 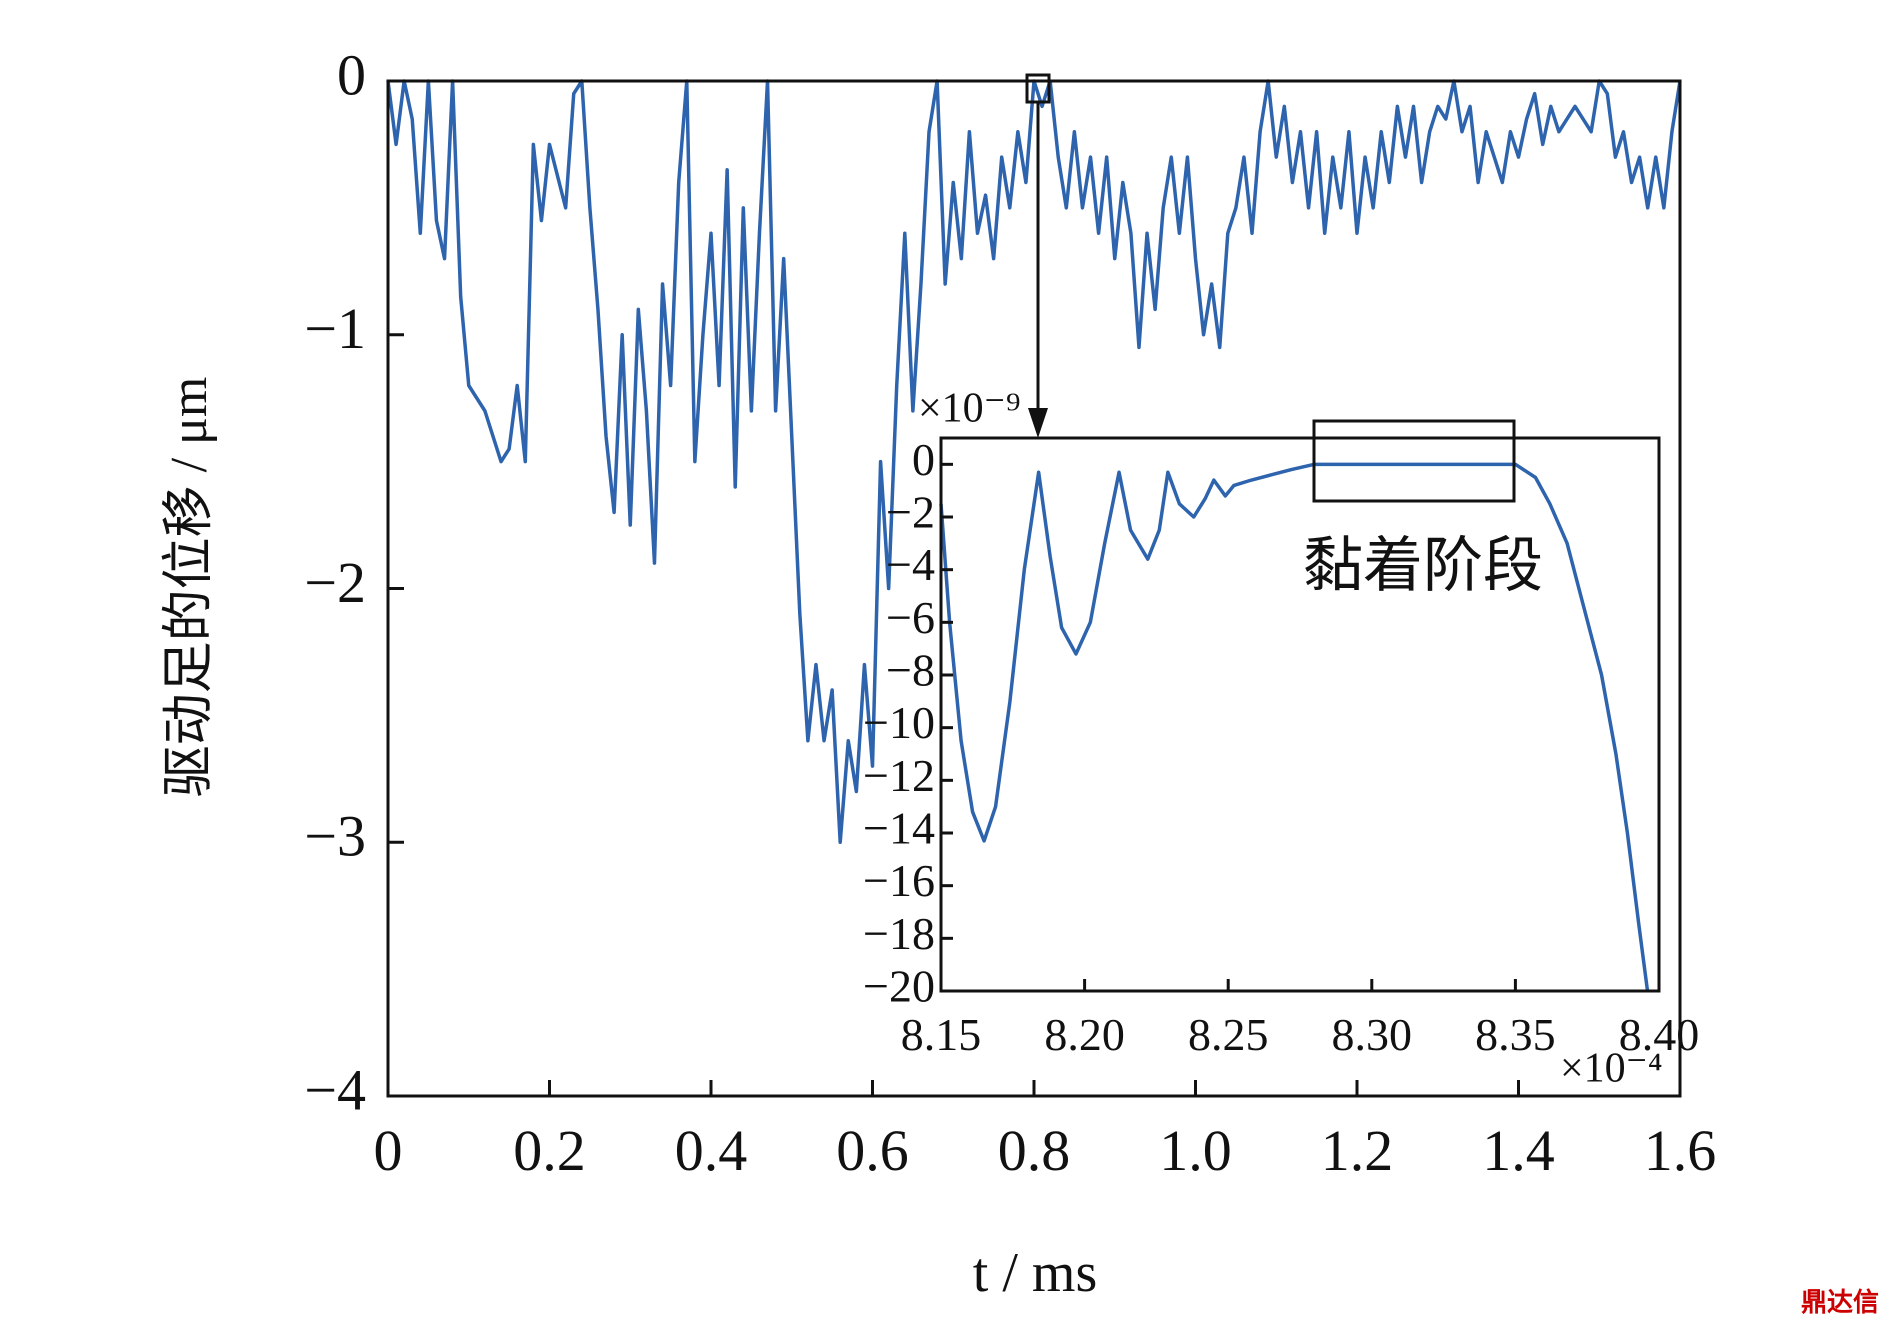 What do you see at coordinates (1034, 1150) in the screenshot?
I see `x-tick-label: 0.8` at bounding box center [1034, 1150].